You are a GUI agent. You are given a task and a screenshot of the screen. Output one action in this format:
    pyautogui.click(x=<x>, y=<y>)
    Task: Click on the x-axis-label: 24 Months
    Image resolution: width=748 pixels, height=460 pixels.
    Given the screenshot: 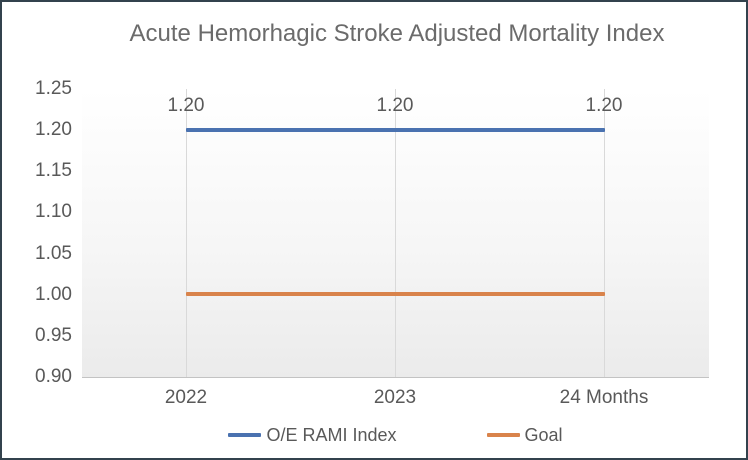 What is the action you would take?
    pyautogui.click(x=604, y=397)
    